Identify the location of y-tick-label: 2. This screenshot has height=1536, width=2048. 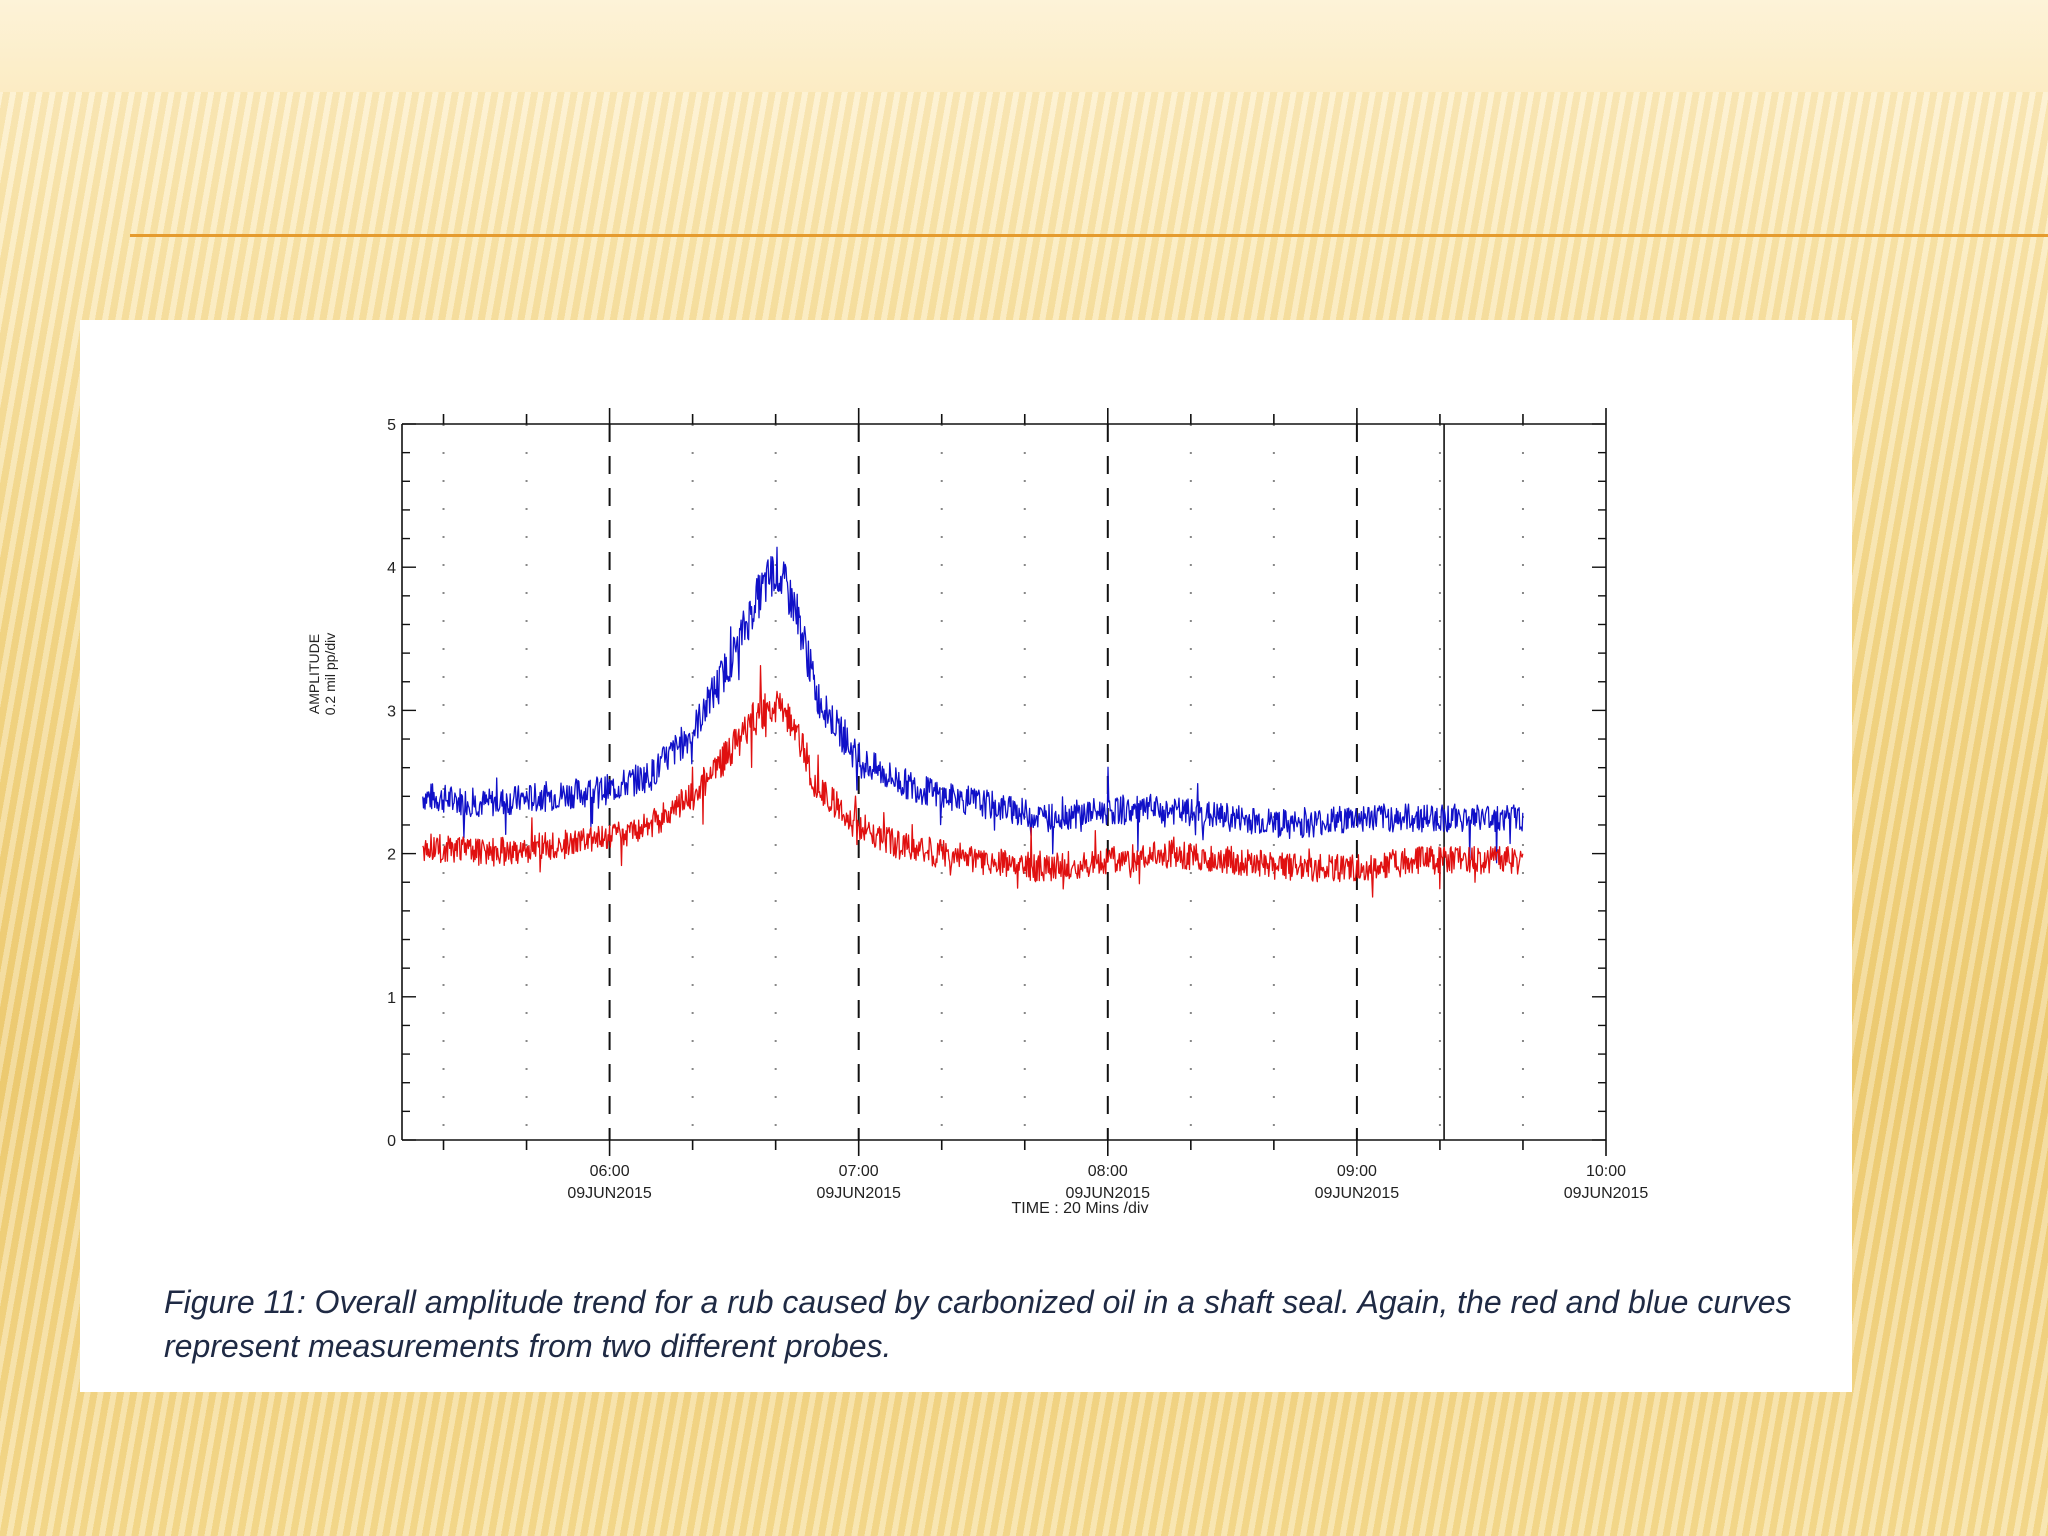
(391, 855).